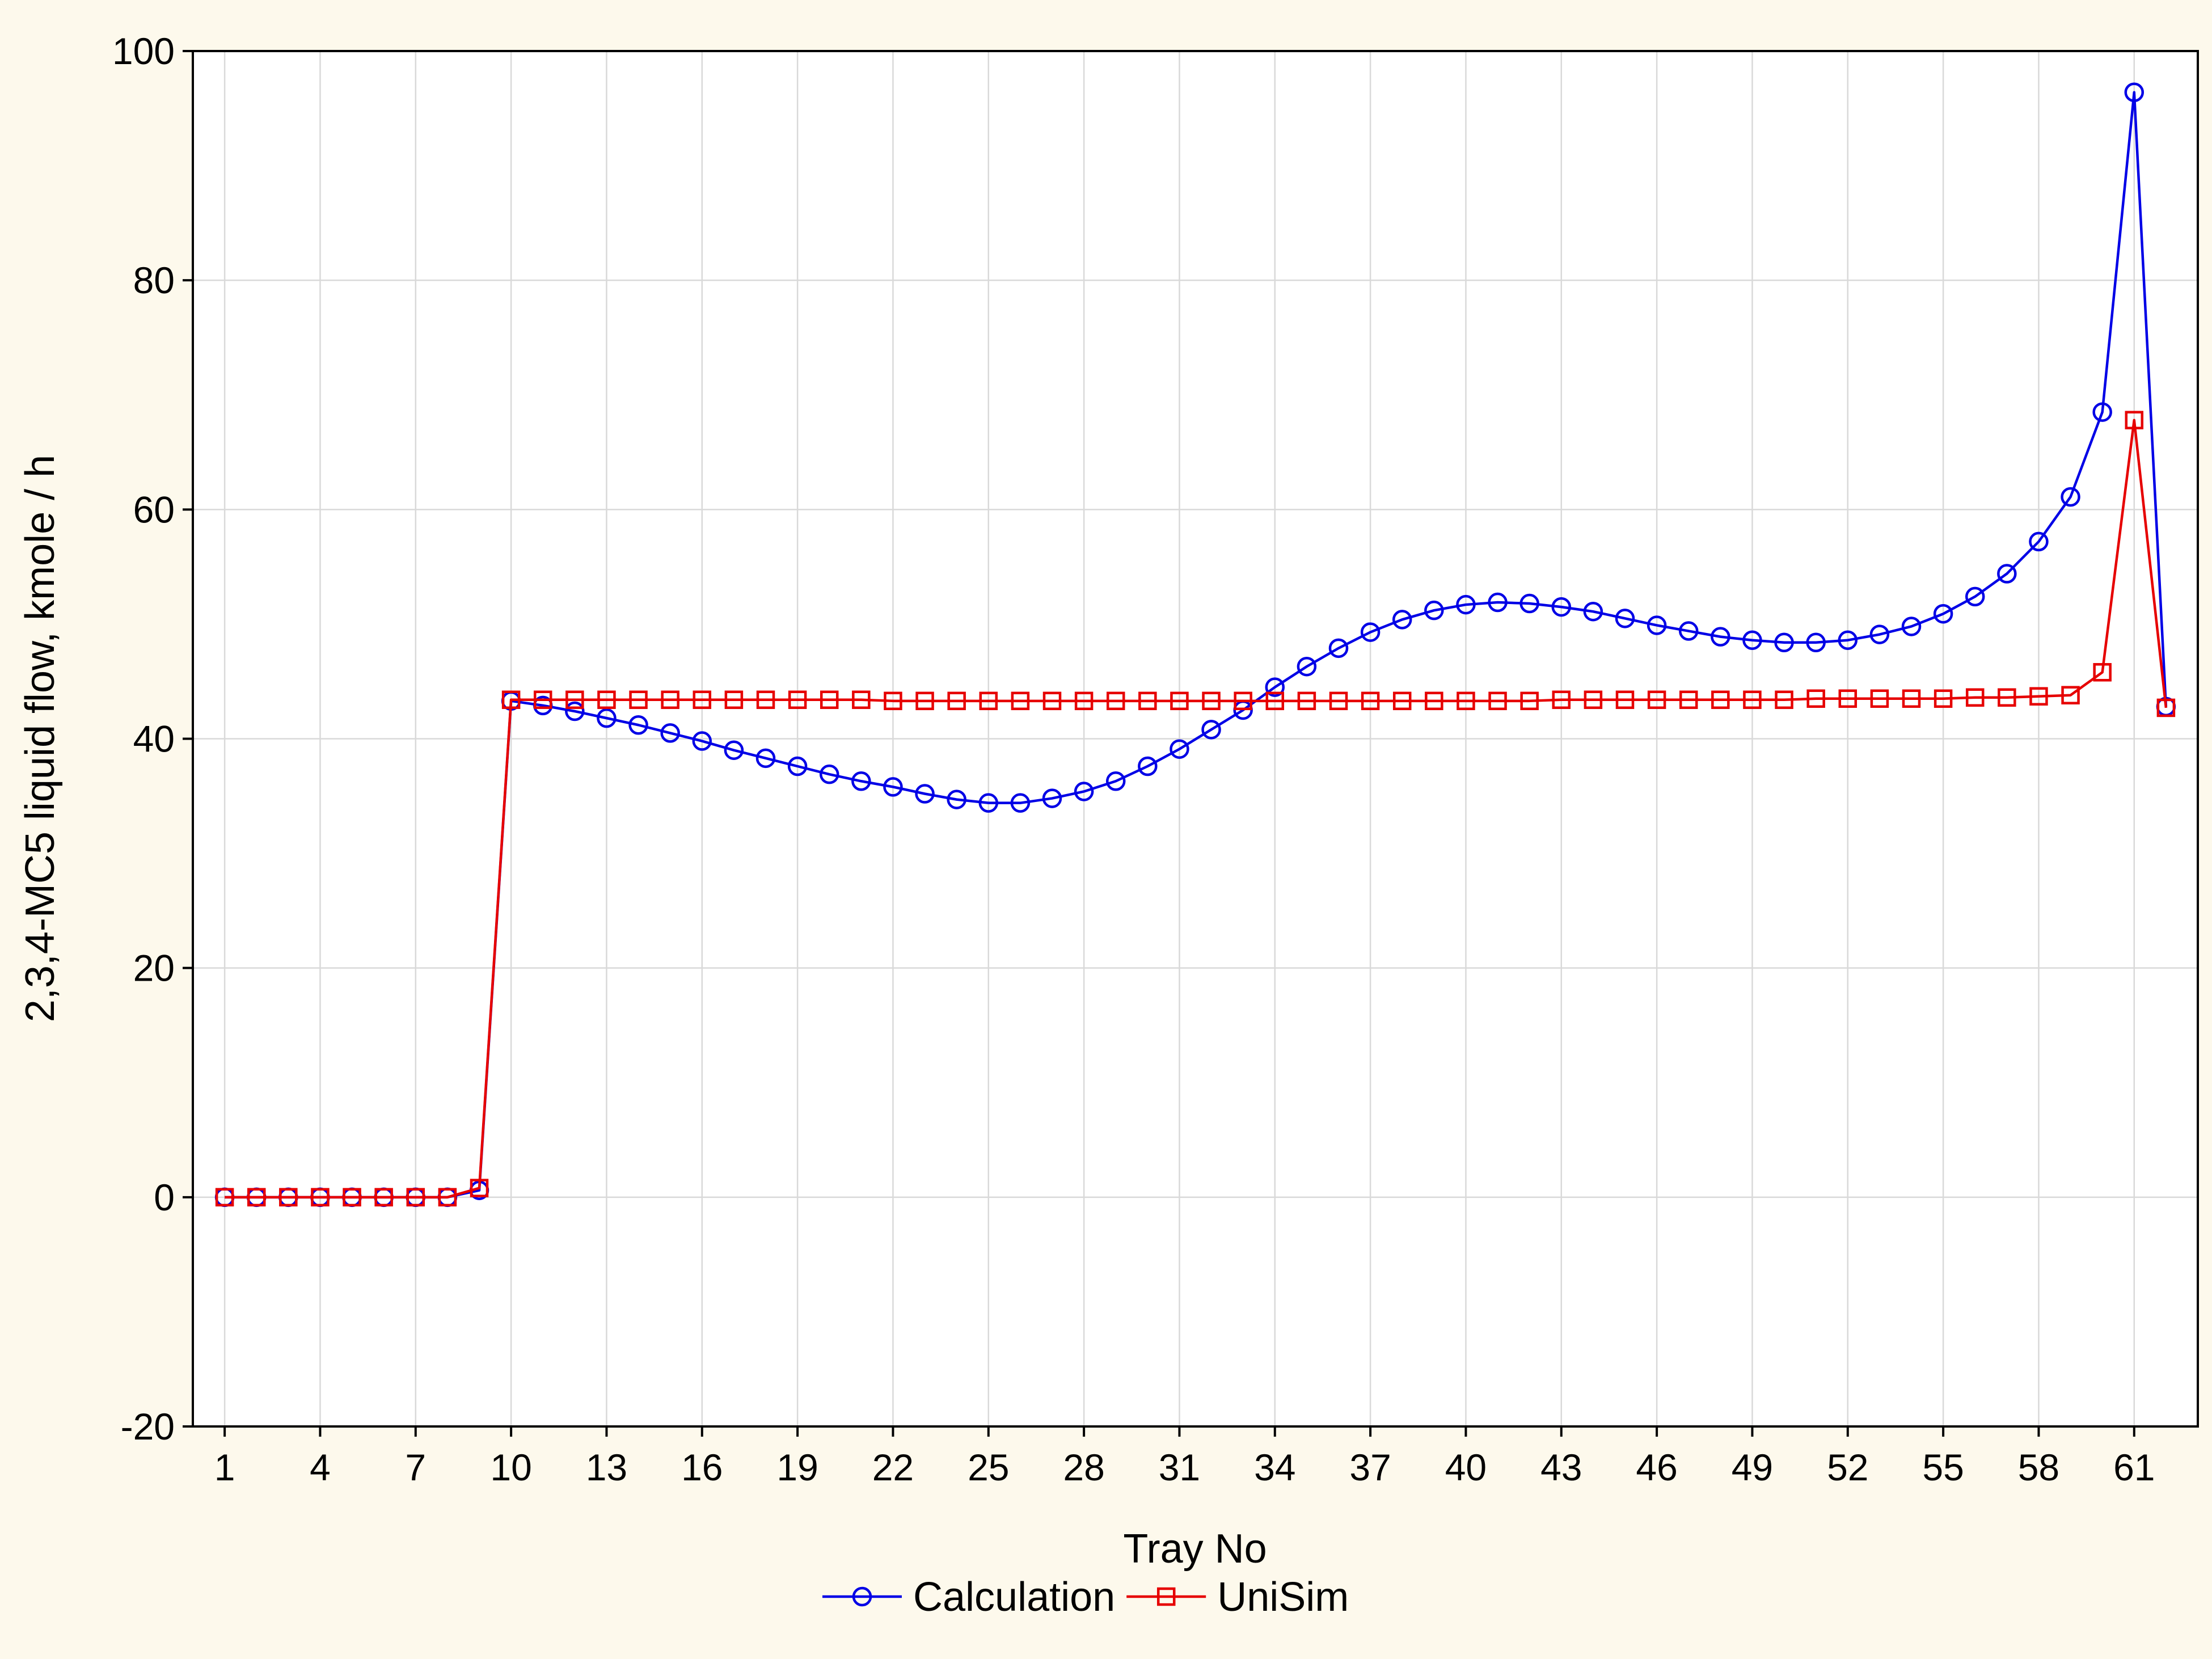 This screenshot has width=2212, height=1659. I want to click on x-tick-label: 10, so click(510, 1467).